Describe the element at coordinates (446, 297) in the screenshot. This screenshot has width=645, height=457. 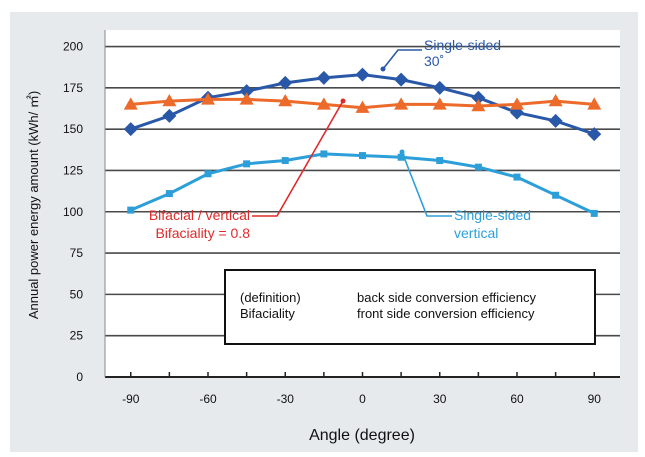
I see `definition-numerator: back side conversion efficiency` at that location.